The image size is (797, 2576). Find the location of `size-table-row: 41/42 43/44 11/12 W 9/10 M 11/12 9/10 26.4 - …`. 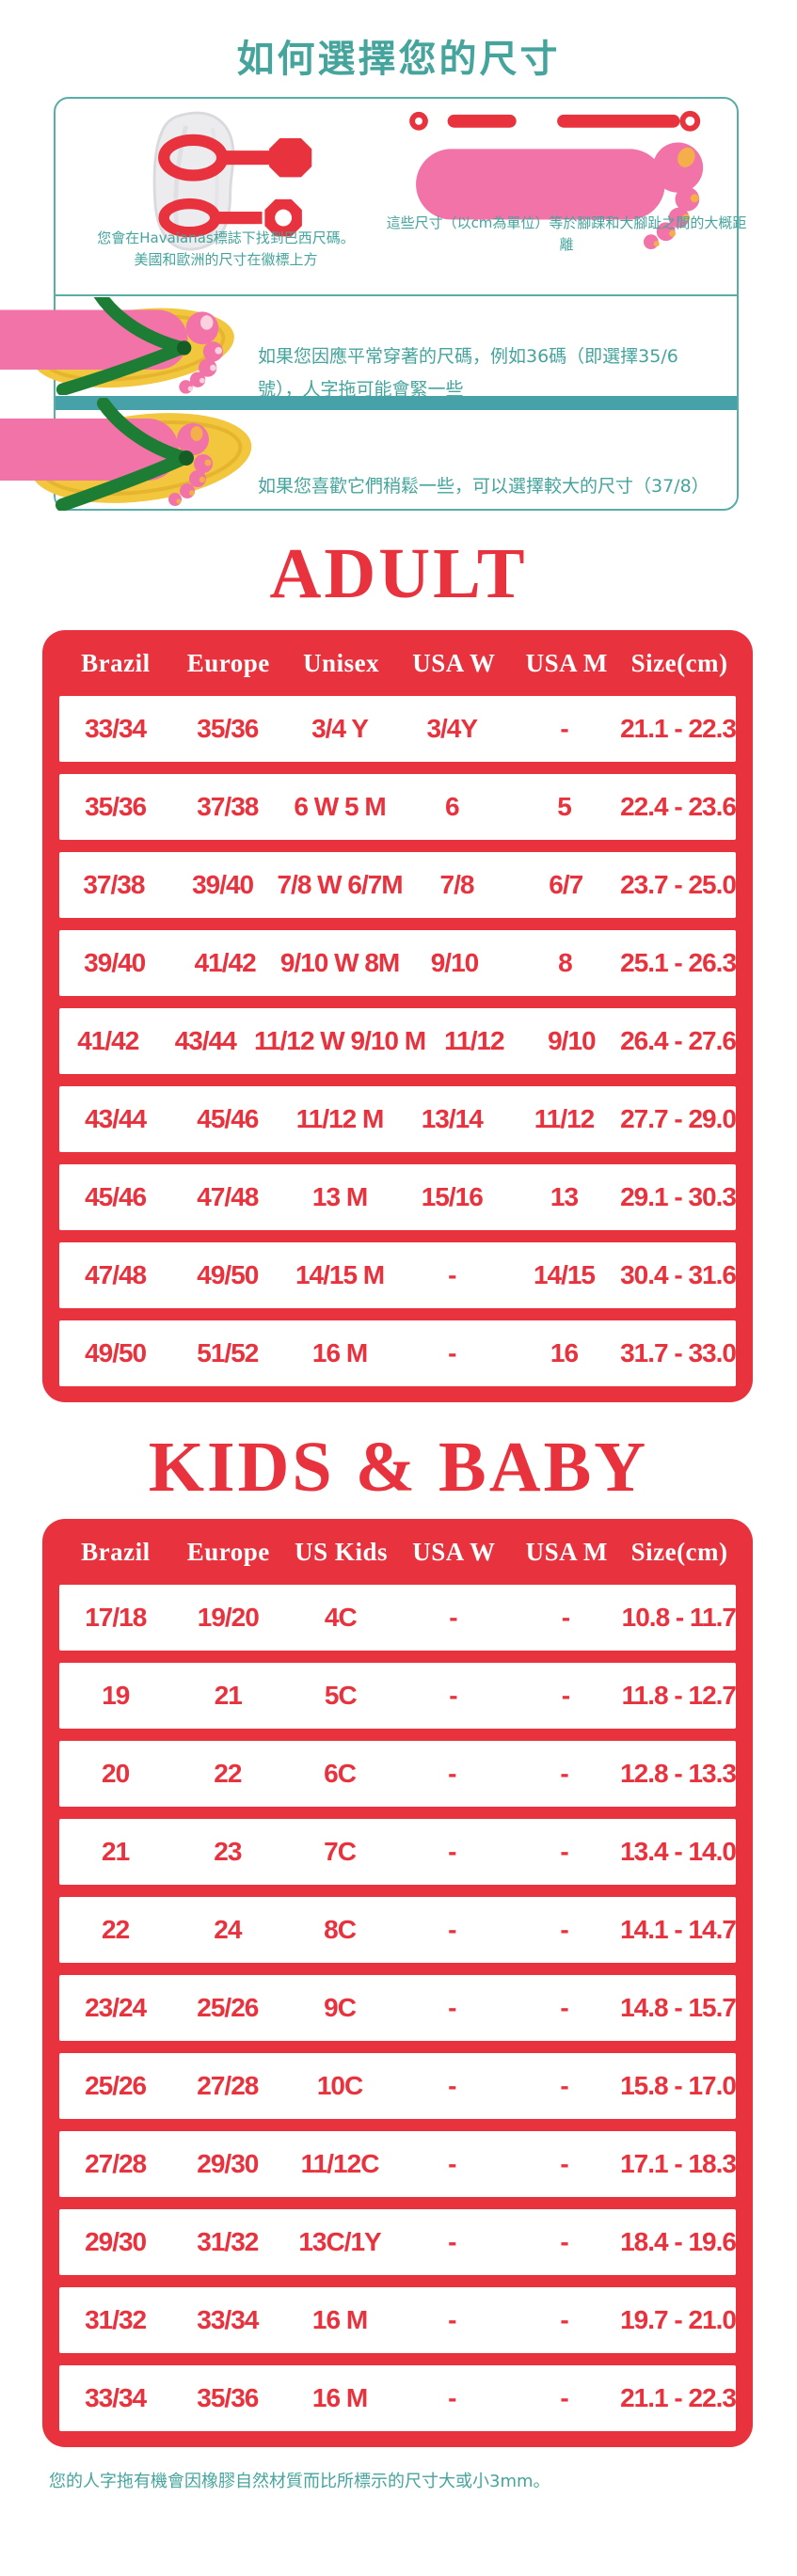

size-table-row: 41/42 43/44 11/12 W 9/10 M 11/12 9/10 26.4 - … is located at coordinates (398, 1041).